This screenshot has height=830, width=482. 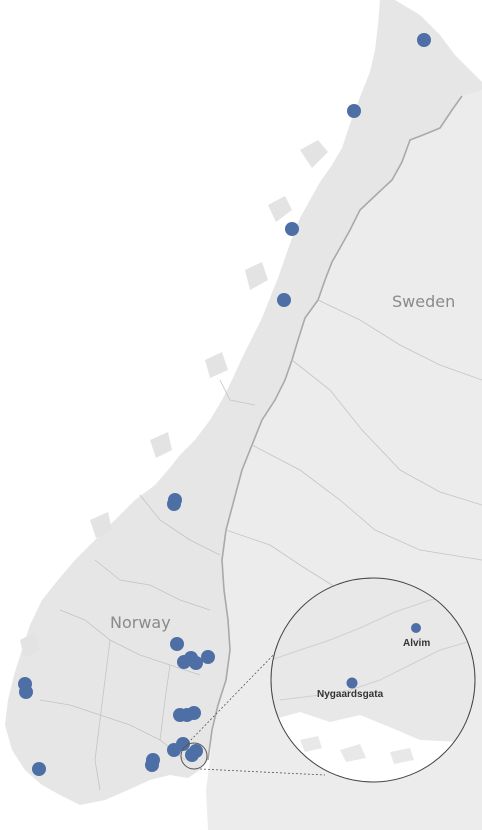 What do you see at coordinates (140, 622) in the screenshot?
I see `norway-label: Norway` at bounding box center [140, 622].